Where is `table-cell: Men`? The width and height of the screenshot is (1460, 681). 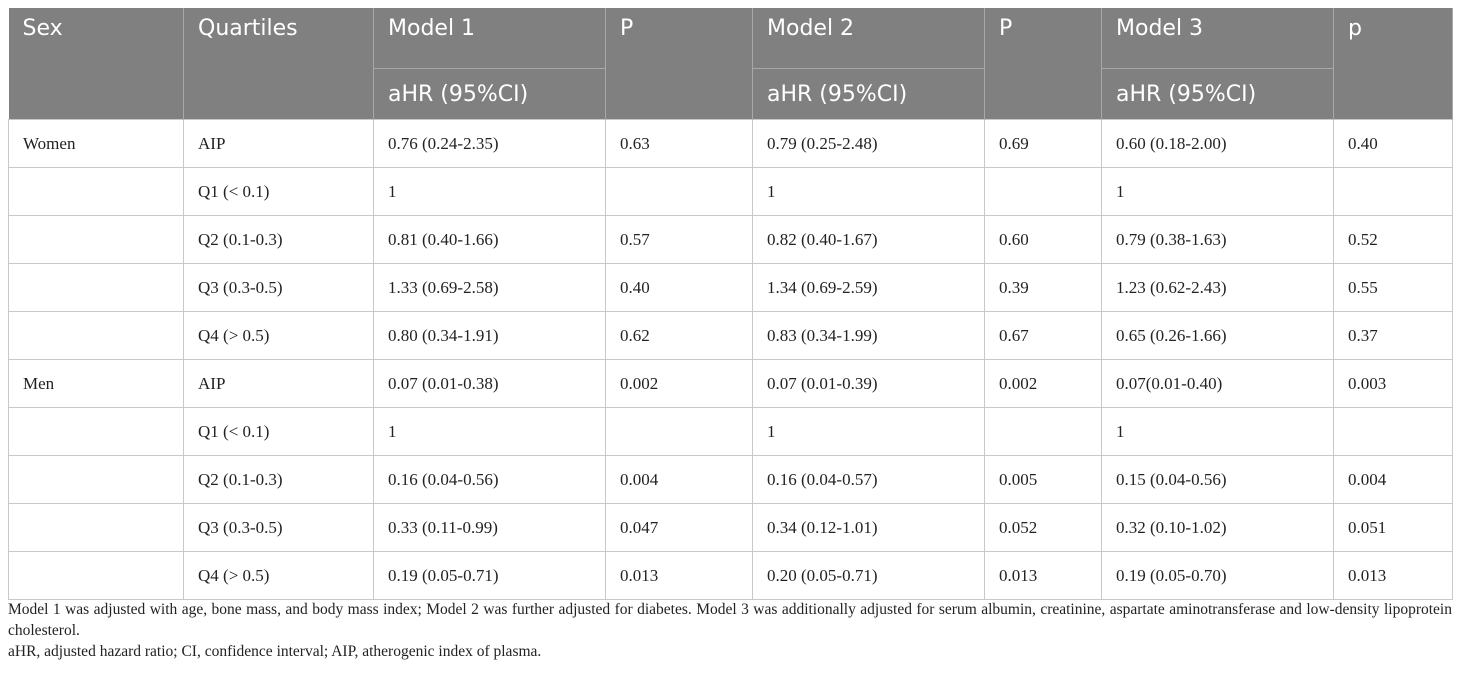 table-cell: Men is located at coordinates (96, 383).